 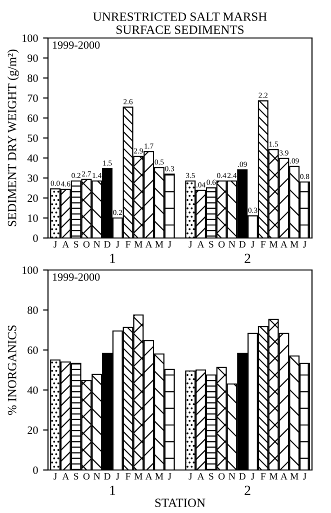 I want to click on y-tick-label: 30, so click(x=33, y=178).